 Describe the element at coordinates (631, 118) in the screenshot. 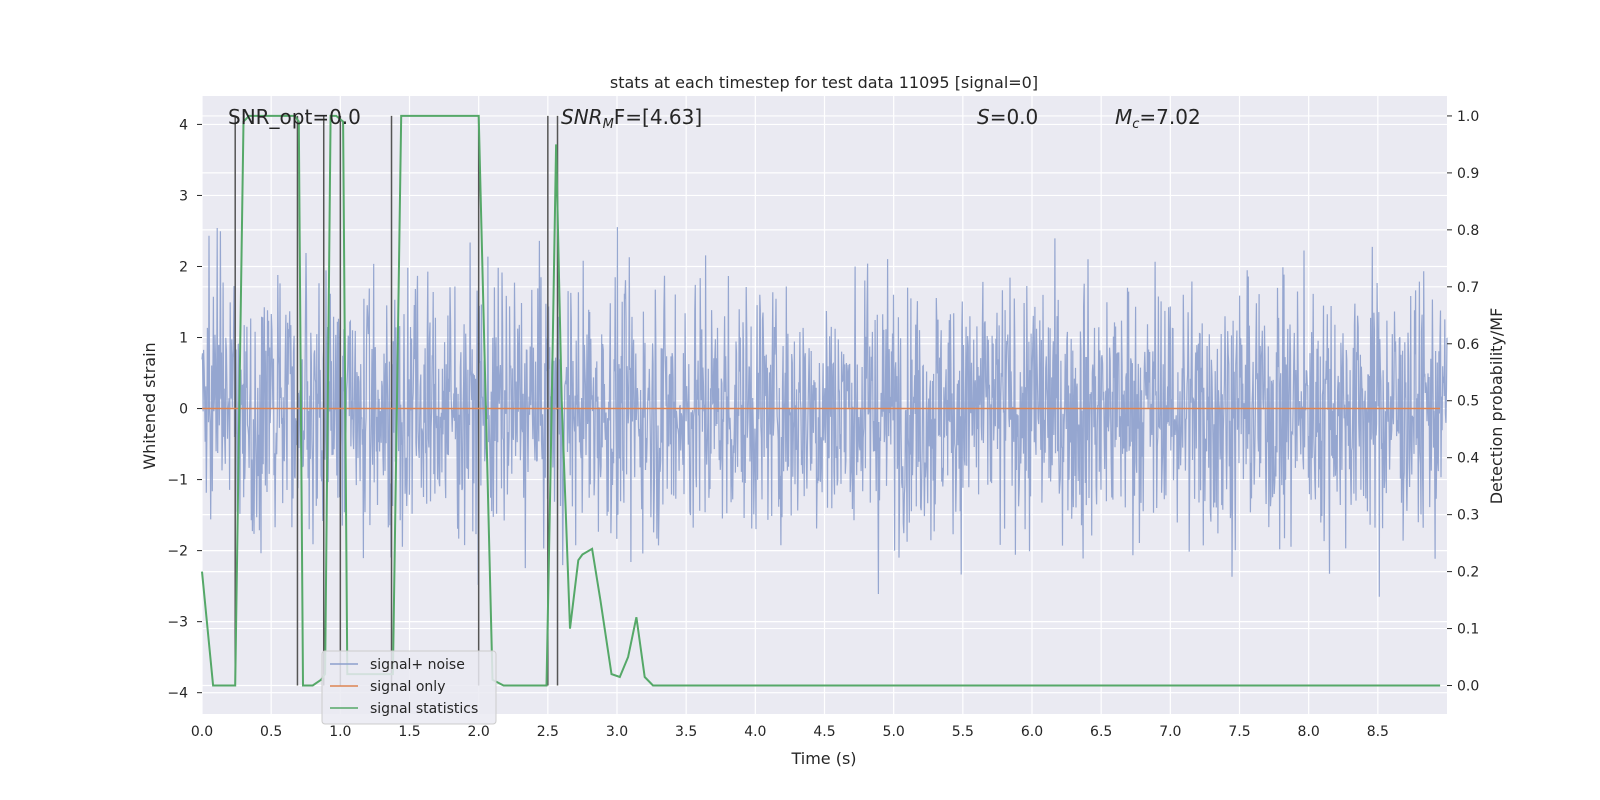

I see `annotation-snr-mf: SNRMF=[4.63]` at that location.